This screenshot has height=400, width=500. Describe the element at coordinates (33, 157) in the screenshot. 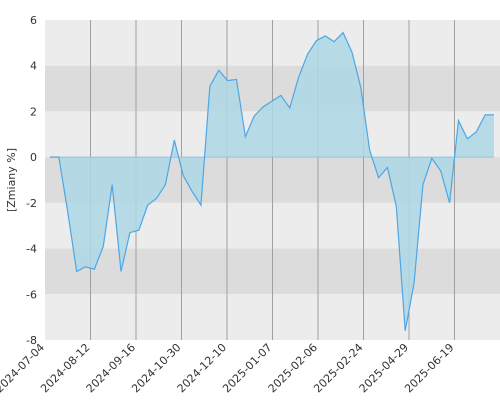

I see `y-tick-label: 0` at that location.